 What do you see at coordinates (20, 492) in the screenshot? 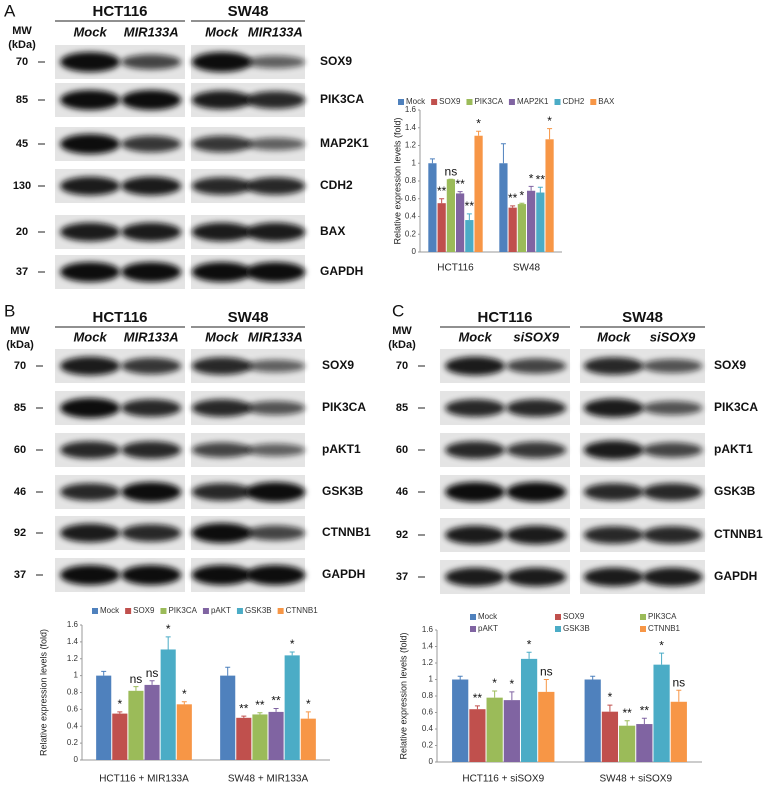
I see `mw-marker: 46` at bounding box center [20, 492].